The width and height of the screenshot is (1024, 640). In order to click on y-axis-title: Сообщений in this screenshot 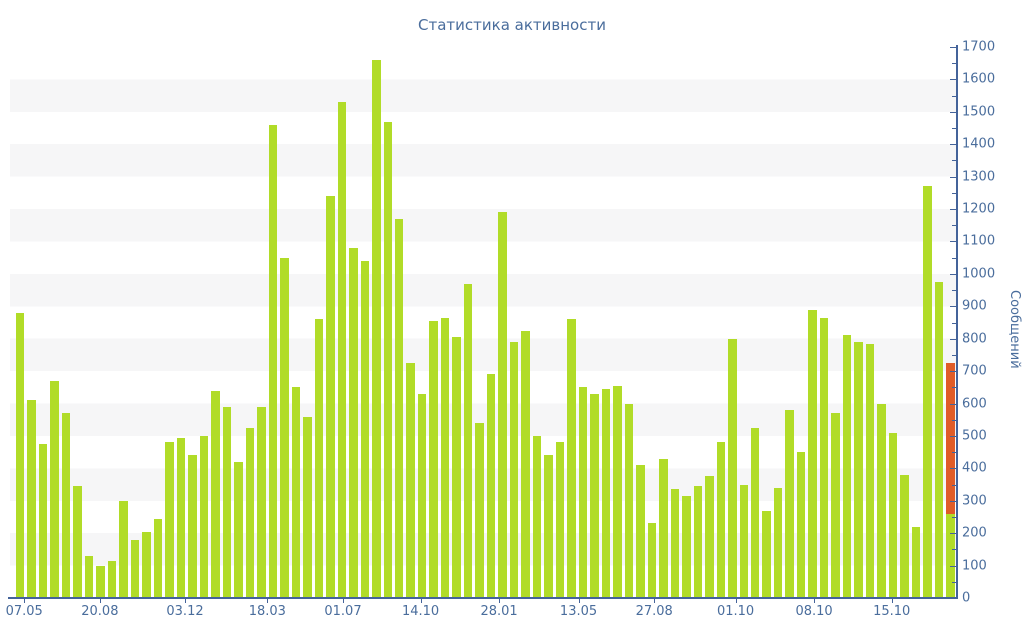, I will do `click(1014, 329)`.